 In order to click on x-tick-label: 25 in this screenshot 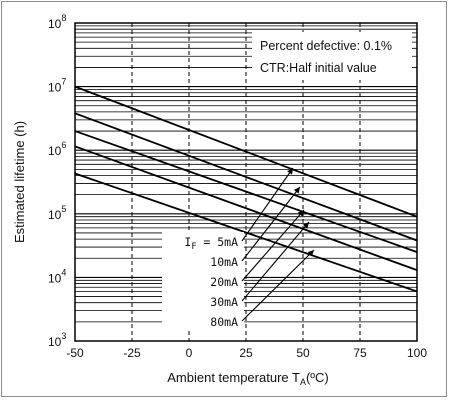, I will do `click(246, 353)`.